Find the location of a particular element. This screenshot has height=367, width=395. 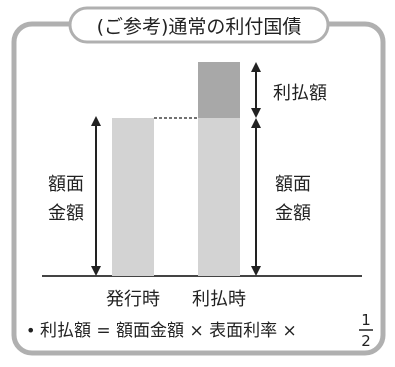

bar-payment-face-value is located at coordinates (219, 197).